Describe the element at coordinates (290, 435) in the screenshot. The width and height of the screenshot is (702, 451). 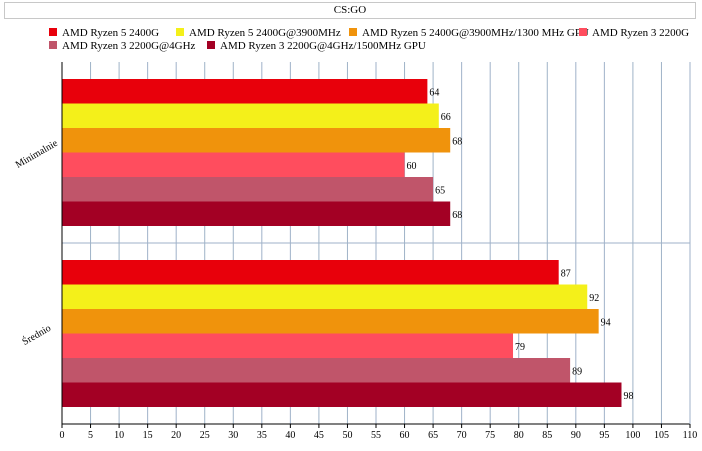
I see `x-tick-label: 40` at that location.